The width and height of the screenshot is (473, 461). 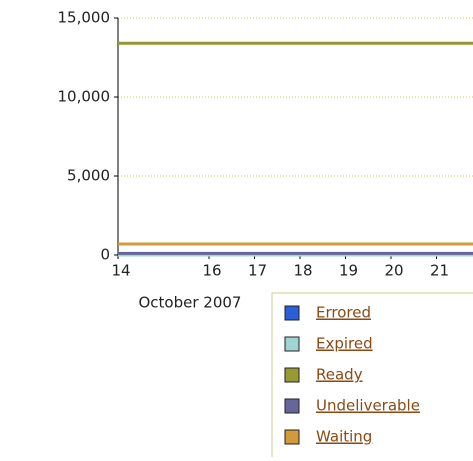 I want to click on x-tick-label: 18, so click(x=302, y=271).